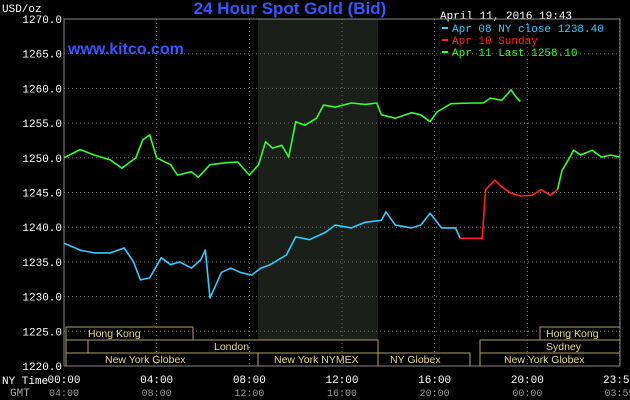 The width and height of the screenshot is (630, 400). I want to click on y-tick-label: 1260.0, so click(42, 90).